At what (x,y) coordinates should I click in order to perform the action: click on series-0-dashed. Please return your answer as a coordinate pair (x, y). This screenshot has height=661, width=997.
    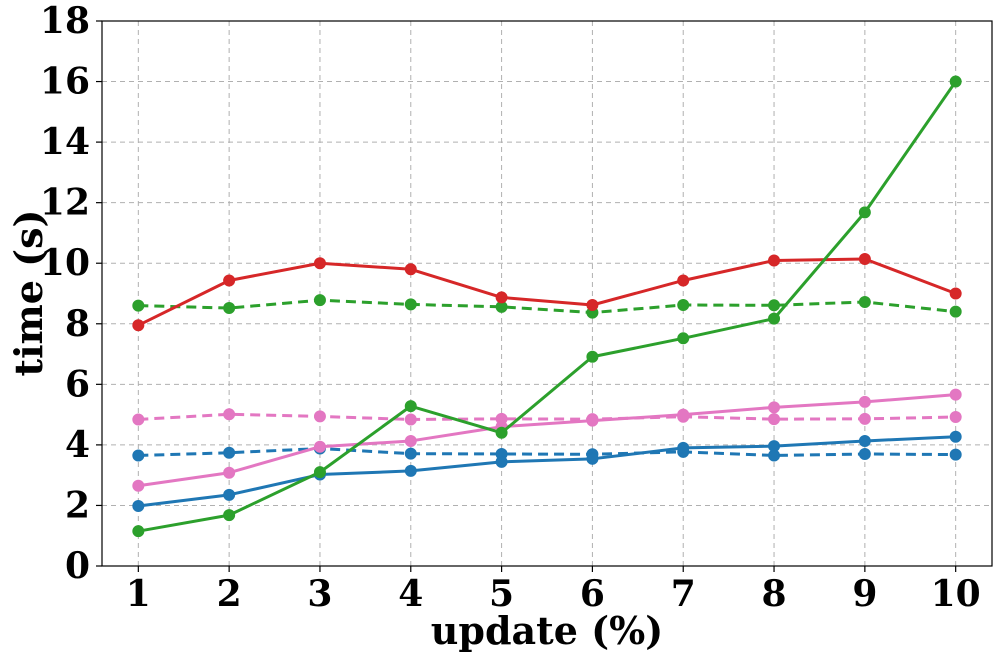
    Looking at the image, I should click on (547, 306).